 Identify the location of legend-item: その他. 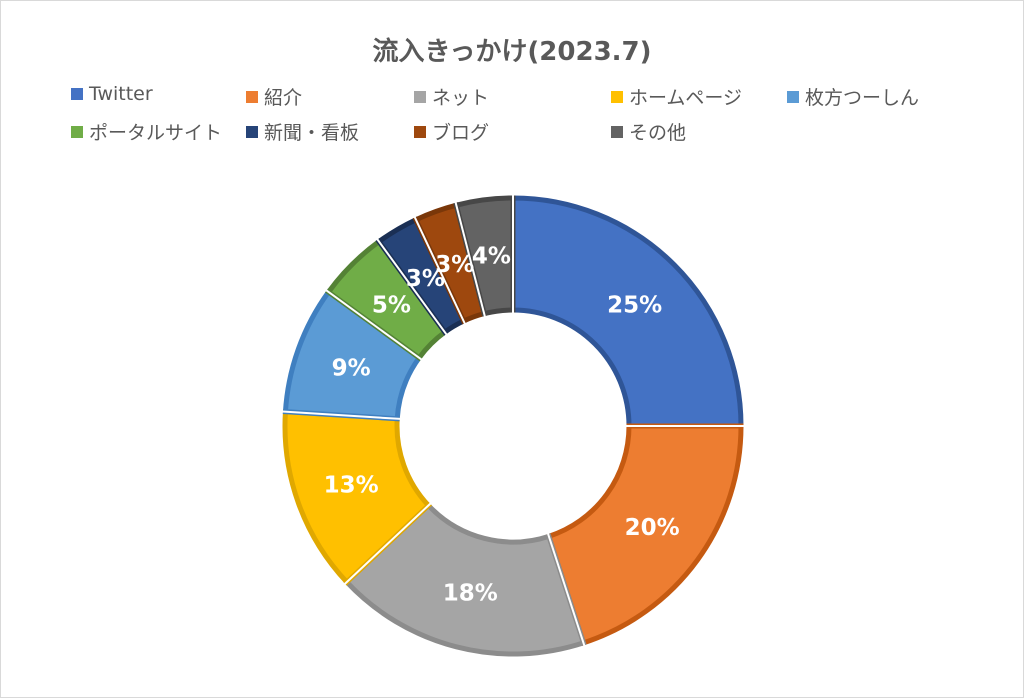
(648, 131).